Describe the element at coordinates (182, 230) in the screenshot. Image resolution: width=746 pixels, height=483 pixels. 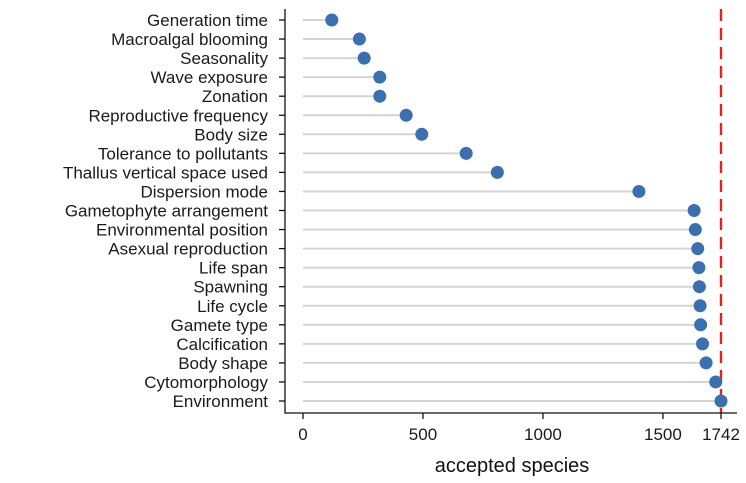
I see `category-label: Environmental position` at that location.